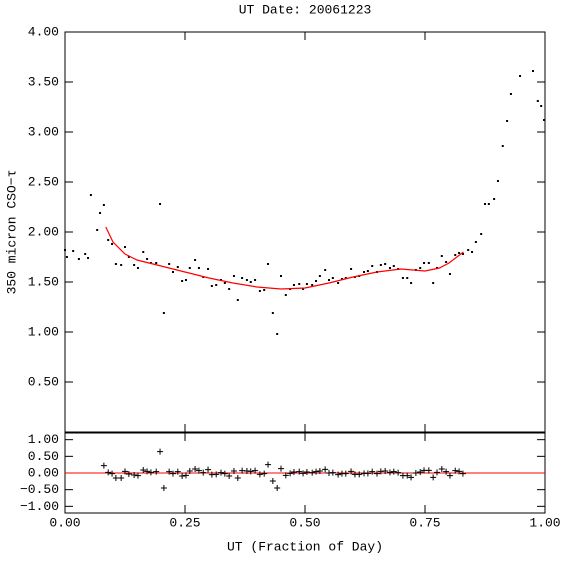 The height and width of the screenshot is (574, 574). What do you see at coordinates (544, 522) in the screenshot?
I see `x-tick-label: 1.00` at bounding box center [544, 522].